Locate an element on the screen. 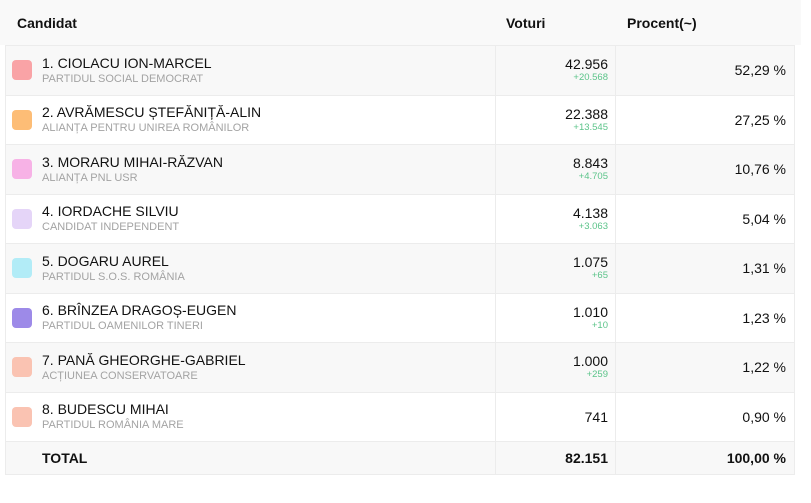 Image resolution: width=811 pixels, height=503 pixels. candidate-name: 1. CIOLACU ION-MARCEL is located at coordinates (127, 62).